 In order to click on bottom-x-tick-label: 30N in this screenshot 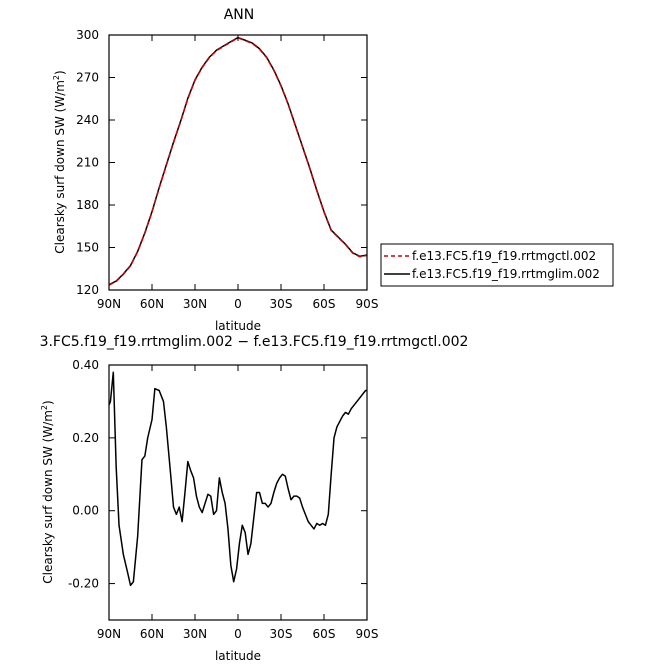, I will do `click(195, 634)`.